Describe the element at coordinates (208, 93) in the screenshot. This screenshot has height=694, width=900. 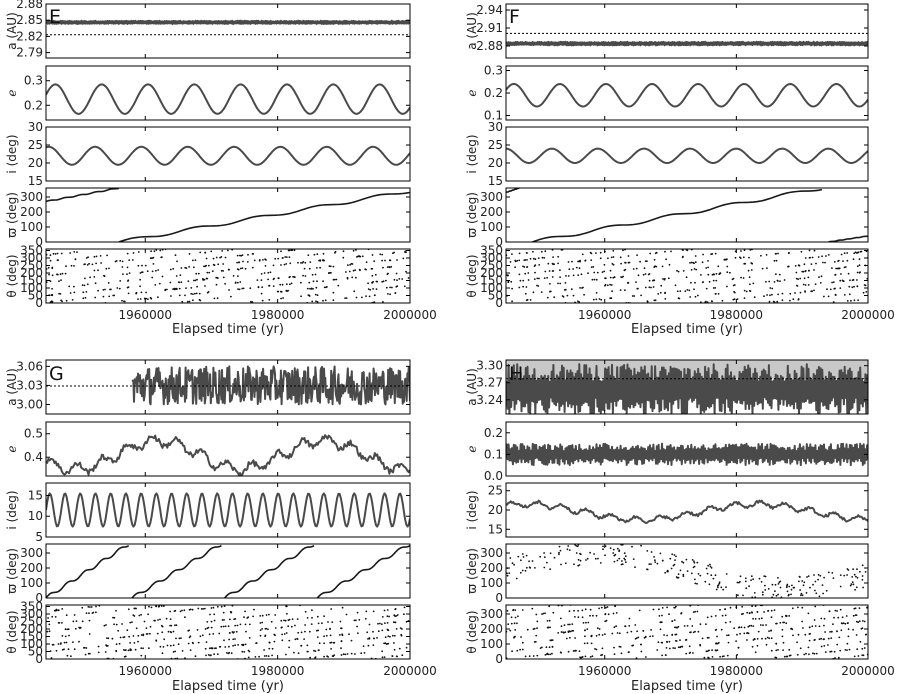
I see `subplot-e: 0.20.3e` at that location.